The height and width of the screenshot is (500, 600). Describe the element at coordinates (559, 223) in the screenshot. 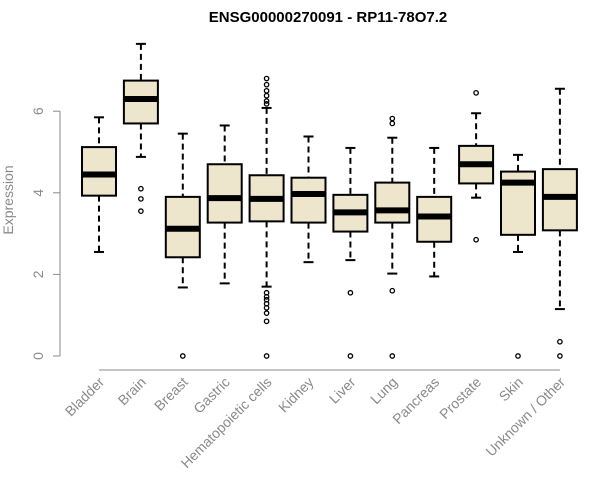

I see `box-unknown-other` at that location.